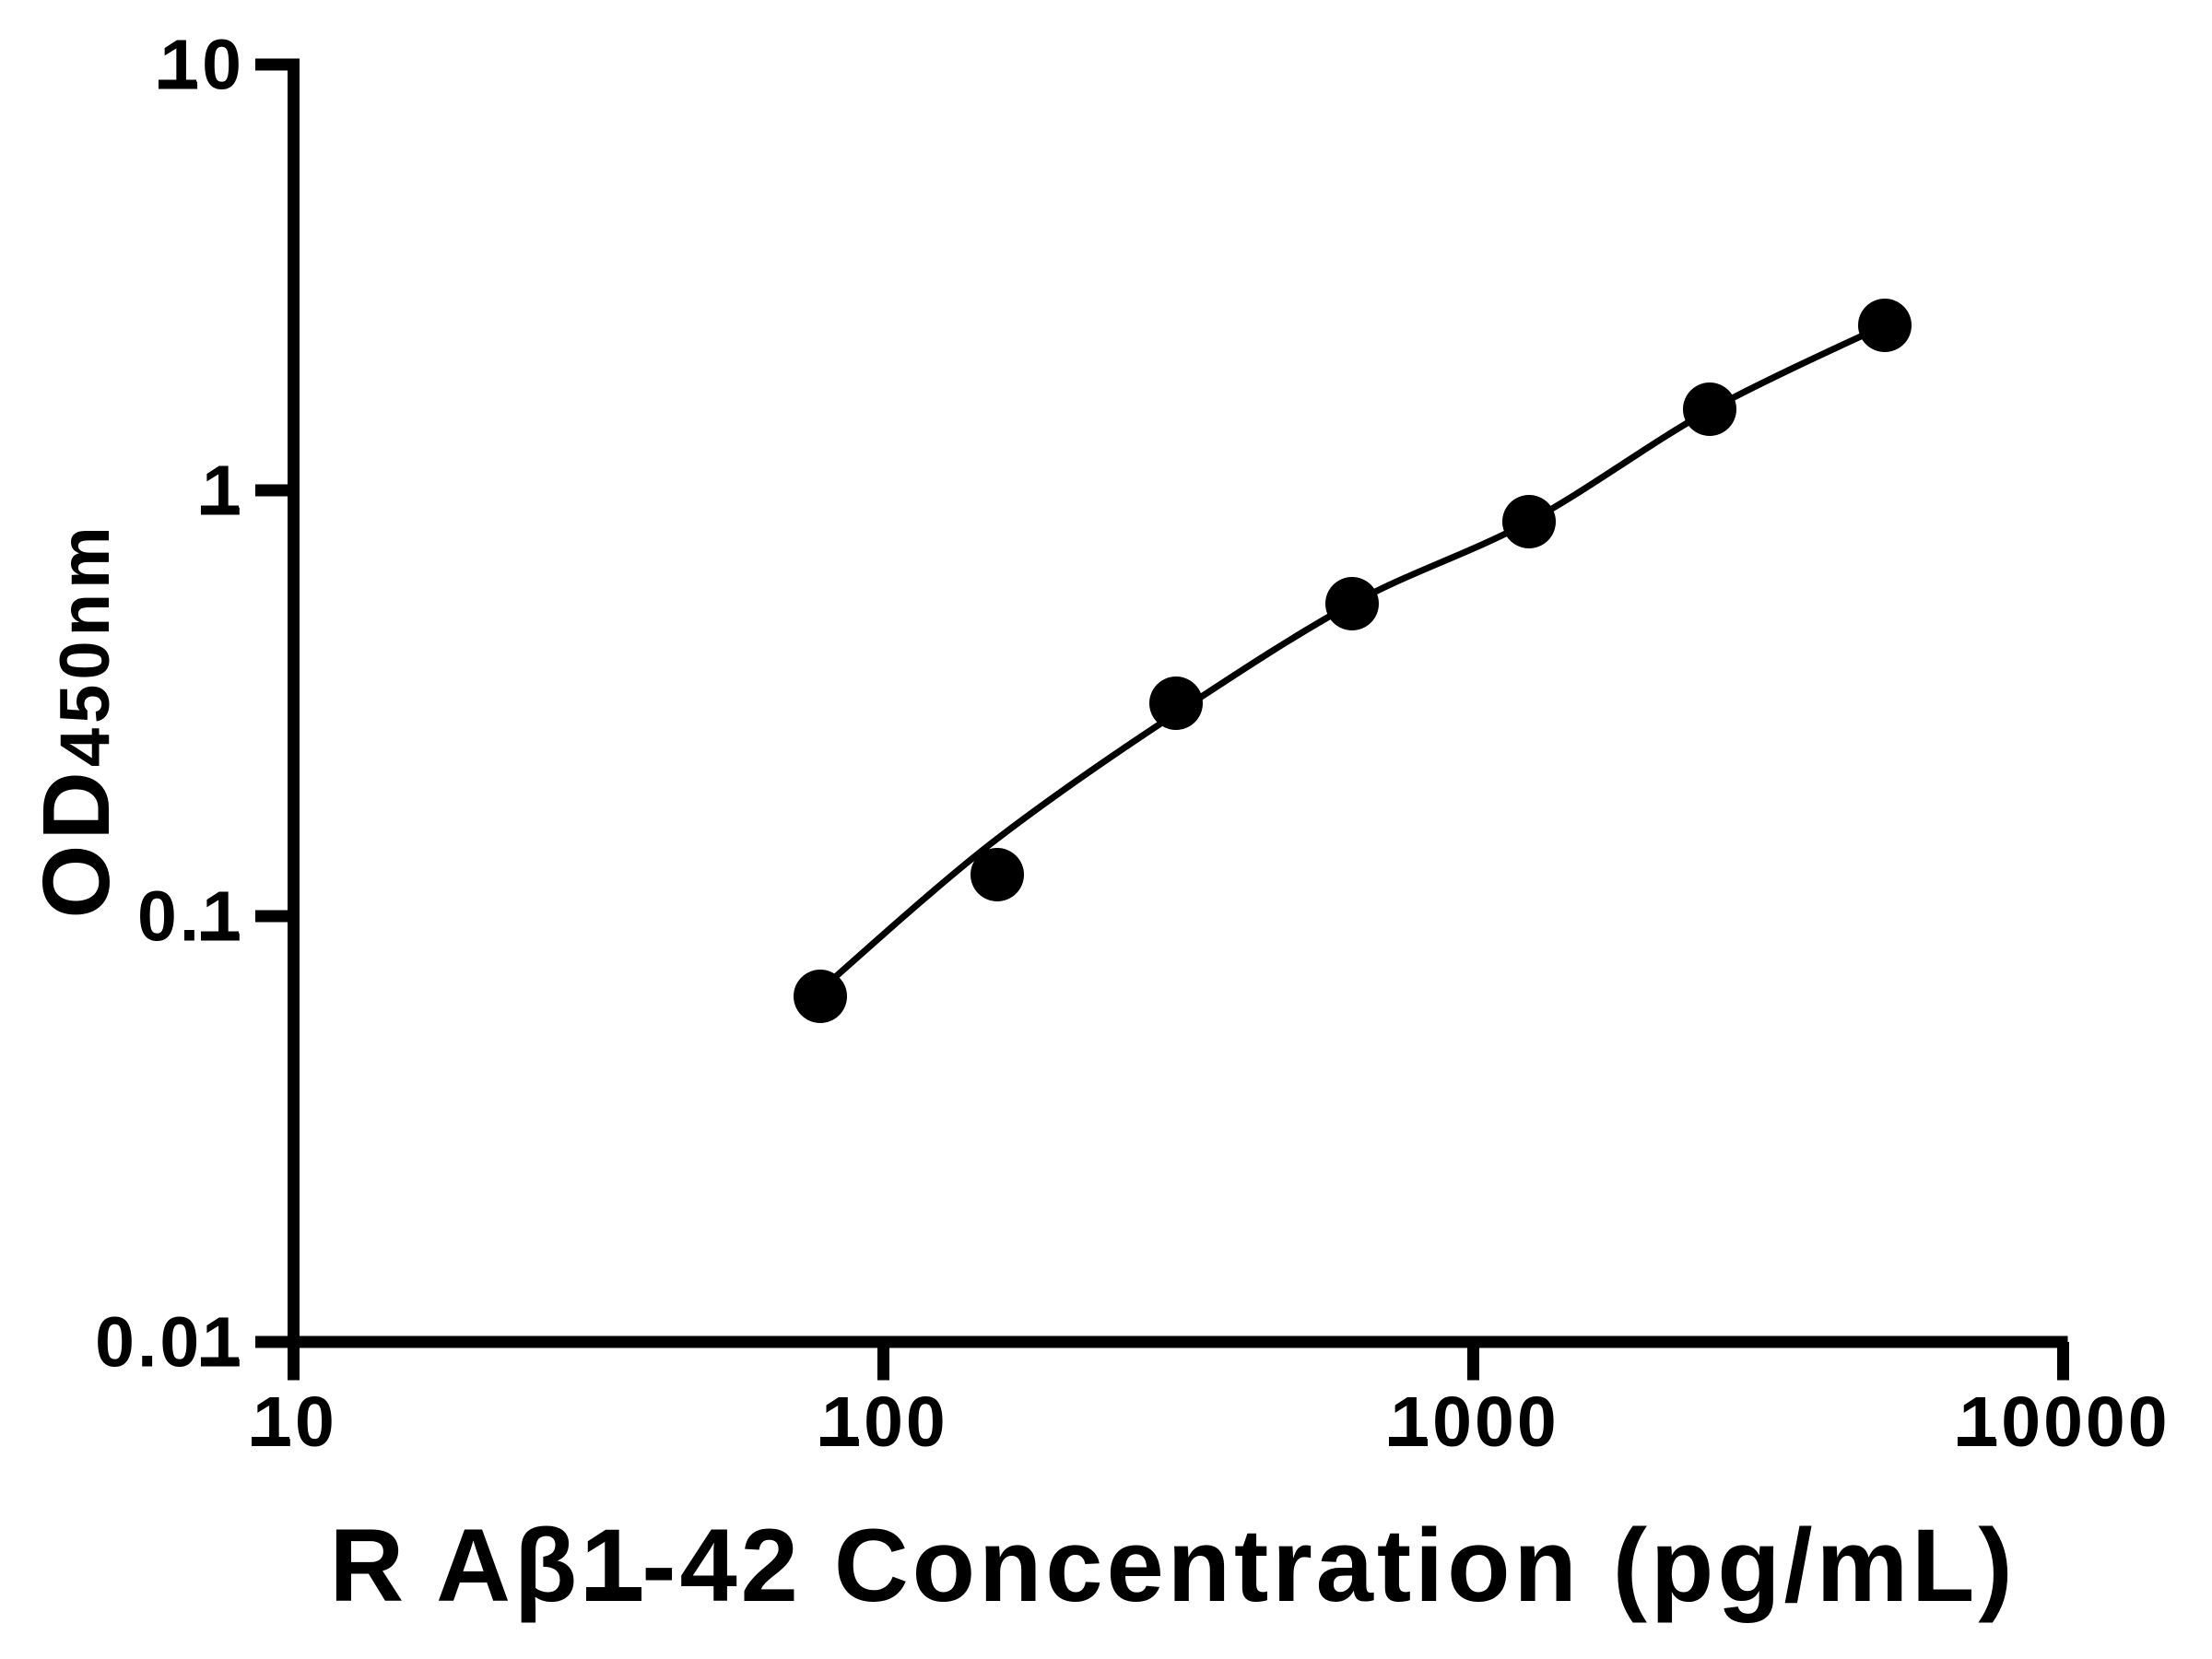 The image size is (2212, 1659). Describe the element at coordinates (2064, 1422) in the screenshot. I see `svg-text: 10000` at that location.